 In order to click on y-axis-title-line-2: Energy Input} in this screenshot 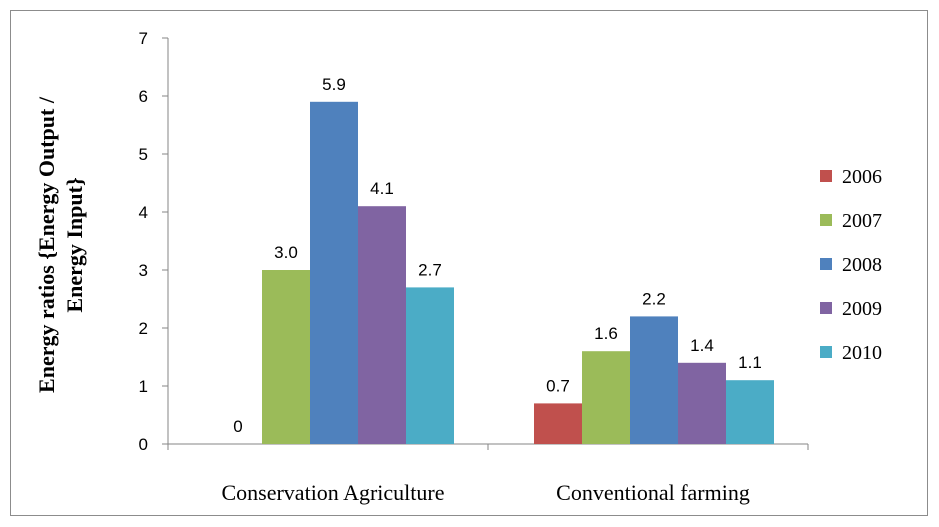, I will do `click(74, 244)`.